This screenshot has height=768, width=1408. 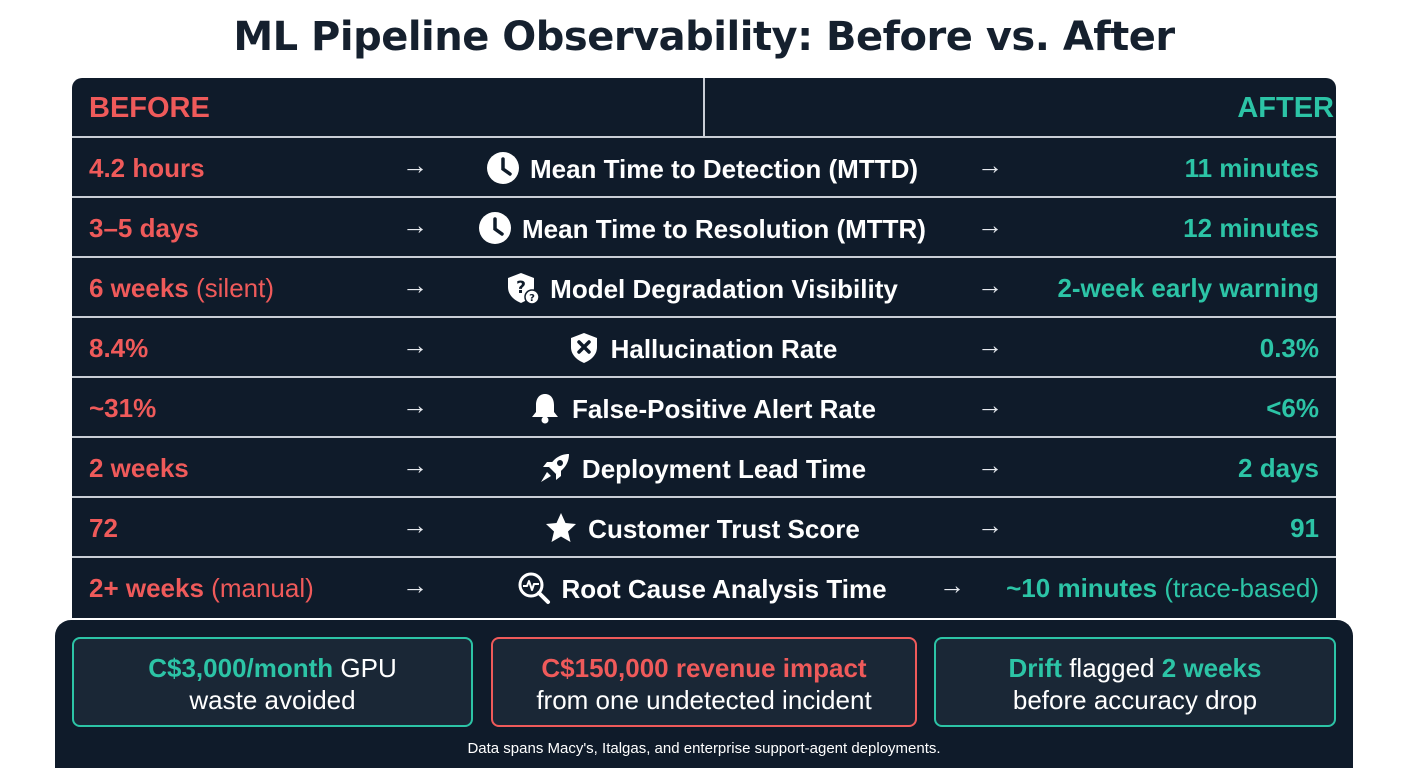 What do you see at coordinates (1285, 108) in the screenshot?
I see `header-after: AFTER` at bounding box center [1285, 108].